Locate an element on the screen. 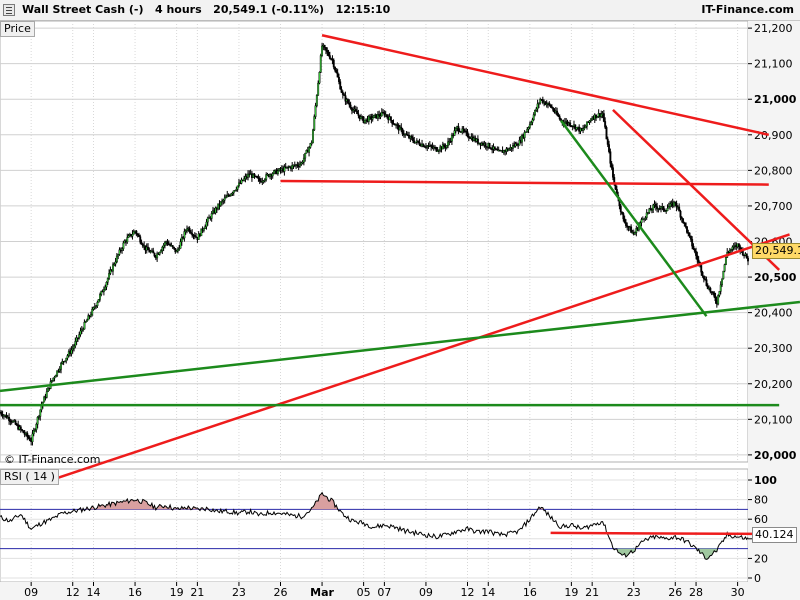  xtick-label: 21 is located at coordinates (197, 592).